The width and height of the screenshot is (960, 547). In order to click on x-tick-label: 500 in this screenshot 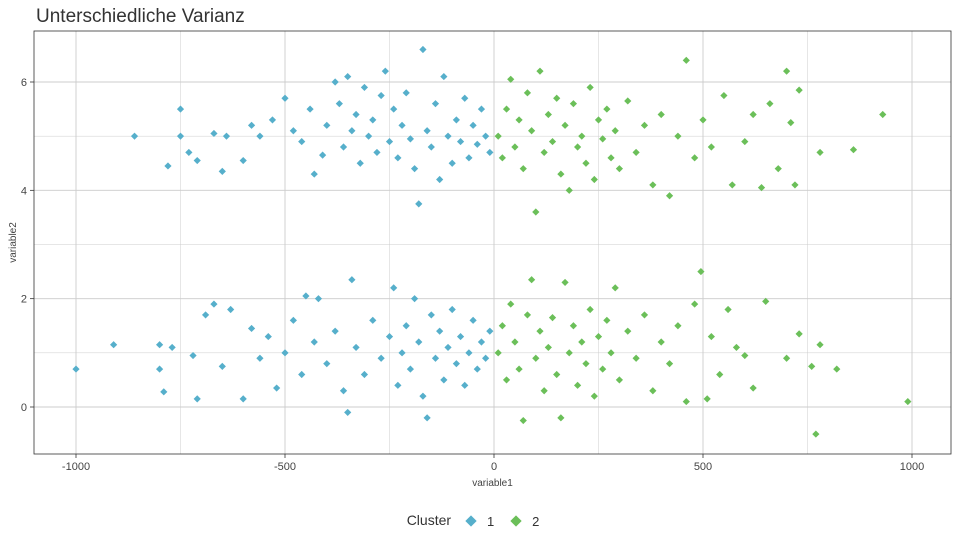, I will do `click(703, 467)`.